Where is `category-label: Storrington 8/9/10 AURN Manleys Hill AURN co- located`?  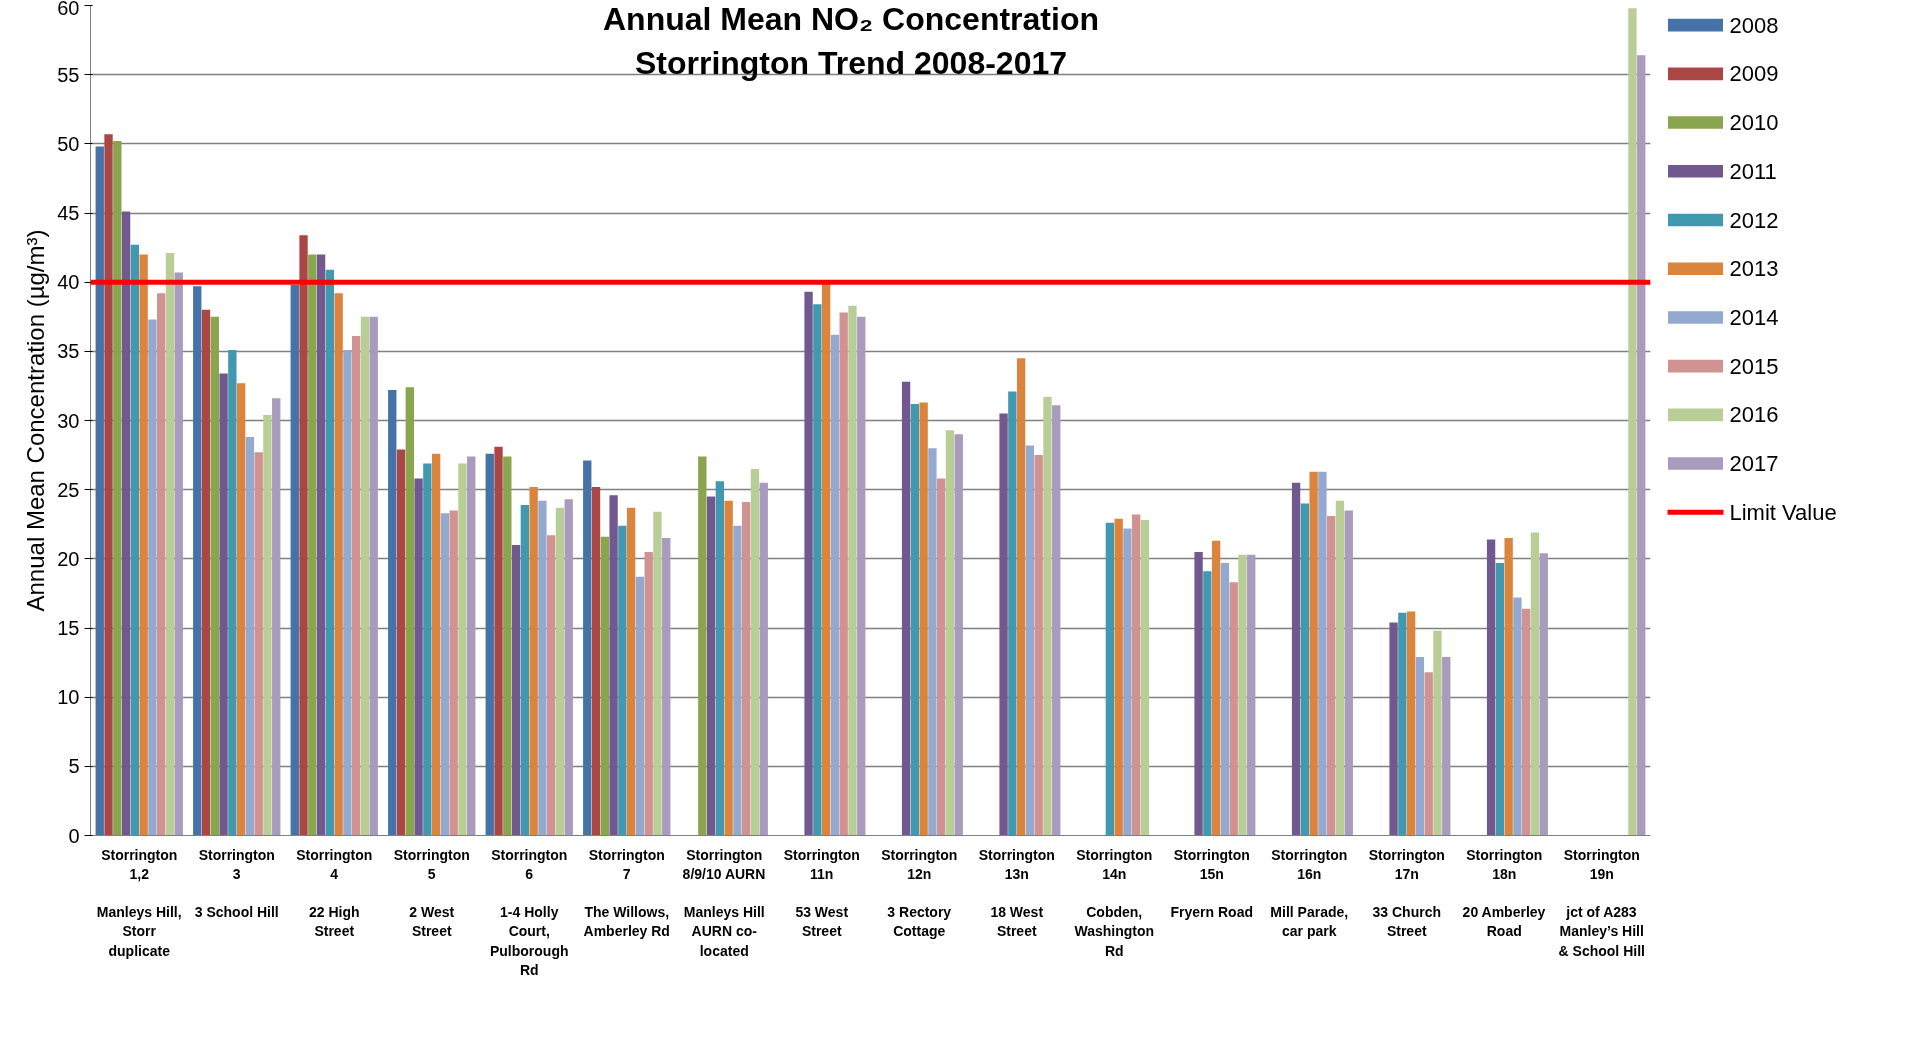 category-label: Storrington 8/9/10 AURN Manleys Hill AURN co- located is located at coordinates (724, 902).